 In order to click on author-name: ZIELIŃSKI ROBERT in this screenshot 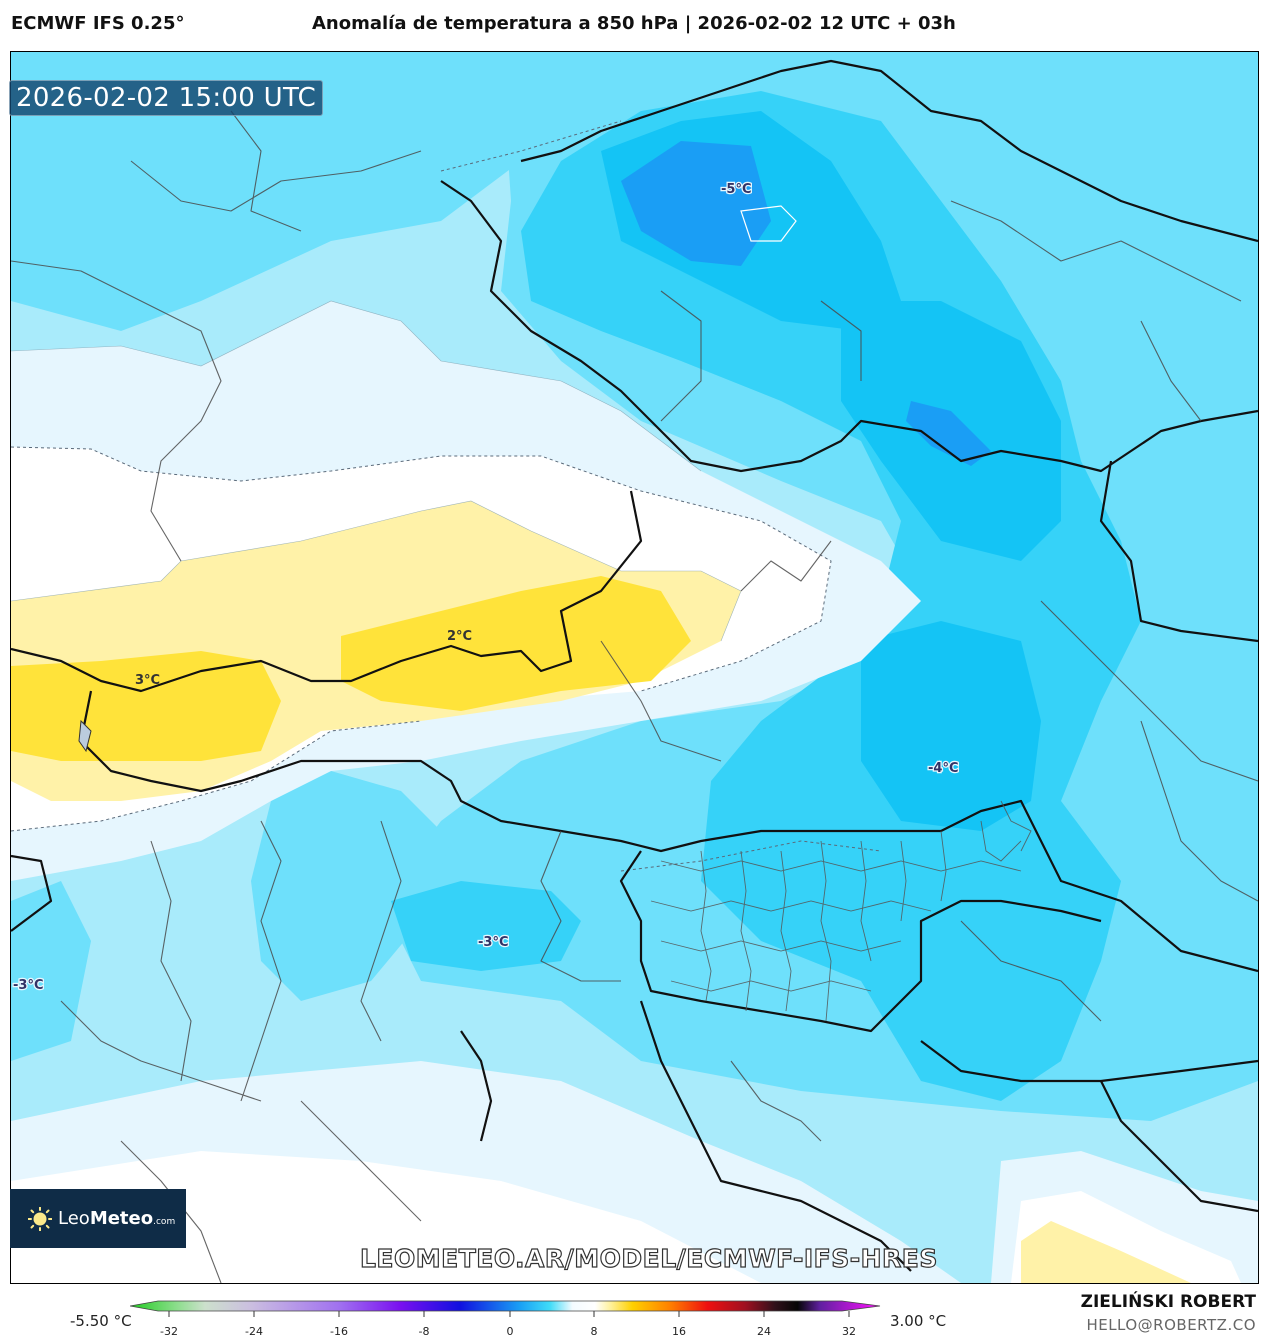, I will do `click(1168, 1302)`.